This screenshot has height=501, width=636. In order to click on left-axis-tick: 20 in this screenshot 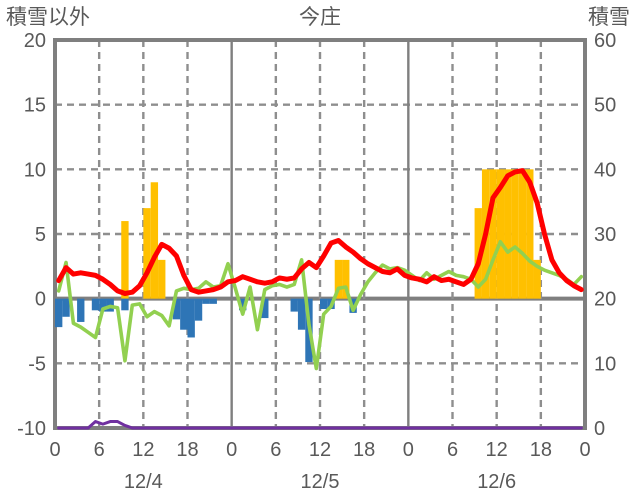, I will do `click(35, 41)`.